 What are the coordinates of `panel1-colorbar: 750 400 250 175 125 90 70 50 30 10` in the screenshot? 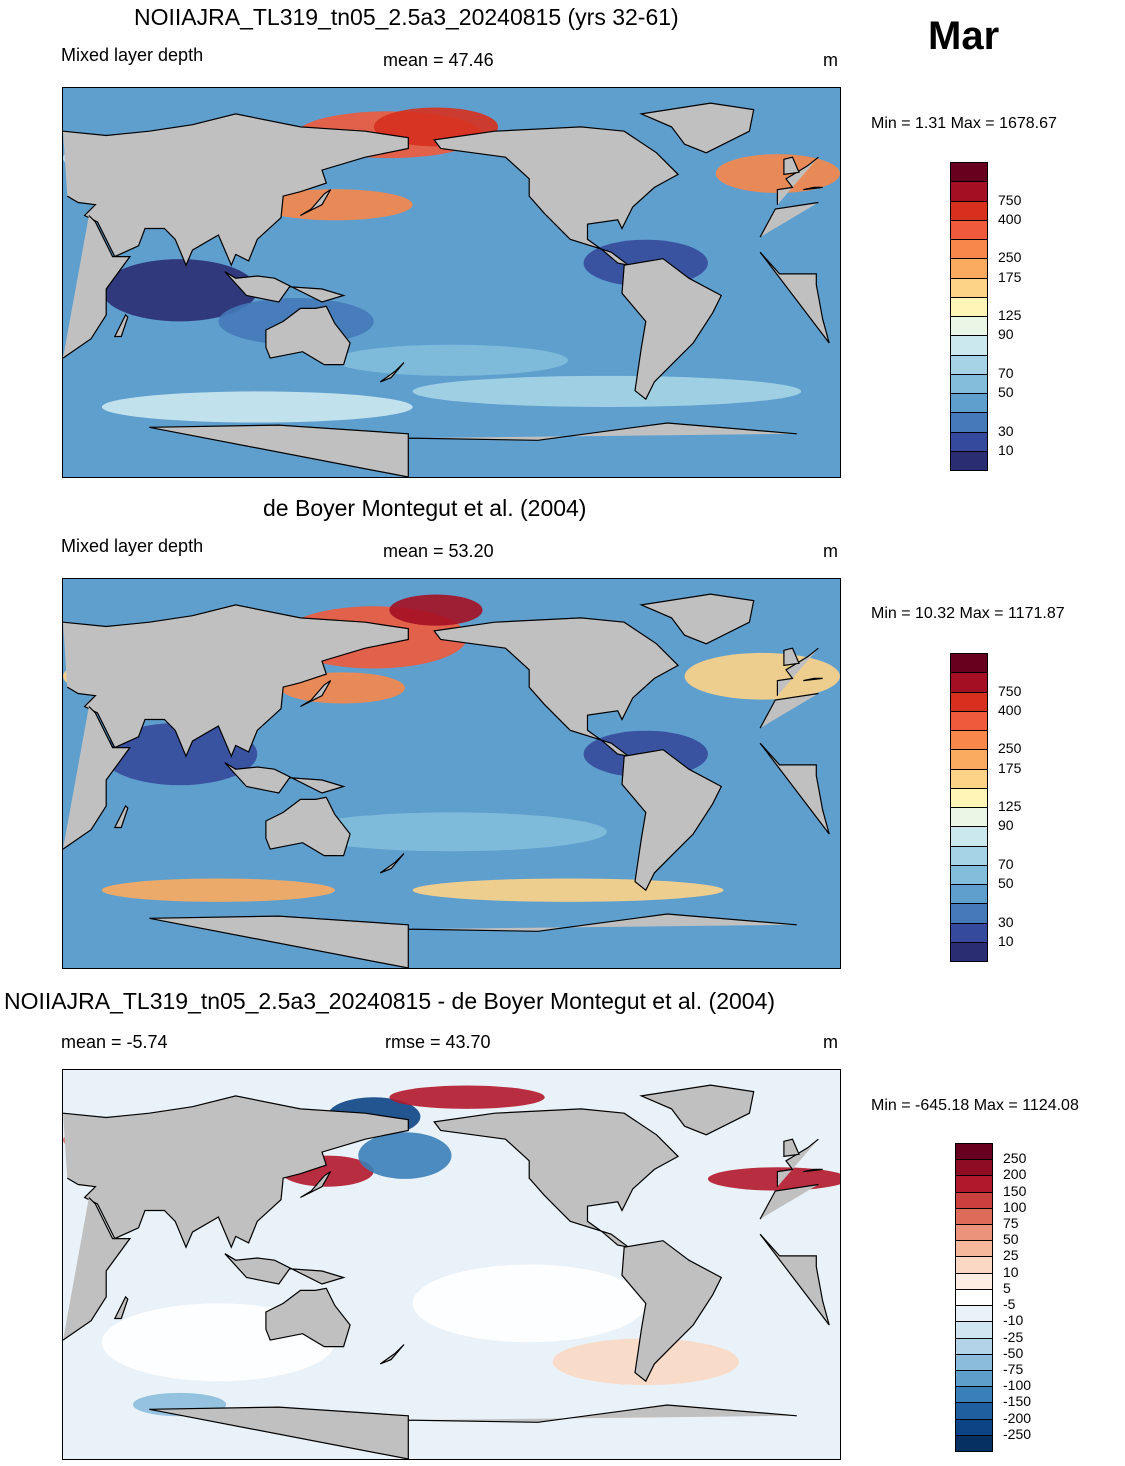 It's located at (1000, 316).